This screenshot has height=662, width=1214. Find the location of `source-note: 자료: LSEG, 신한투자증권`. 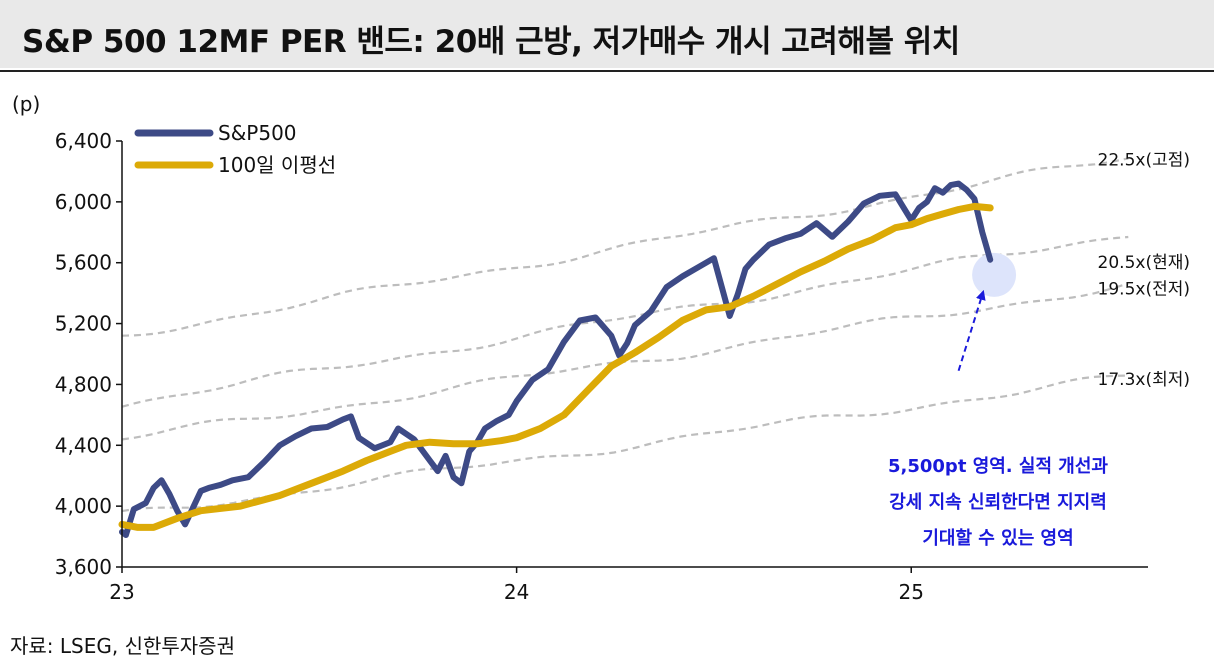

source-note: 자료: LSEG, 신한투자증권 is located at coordinates (122, 646).